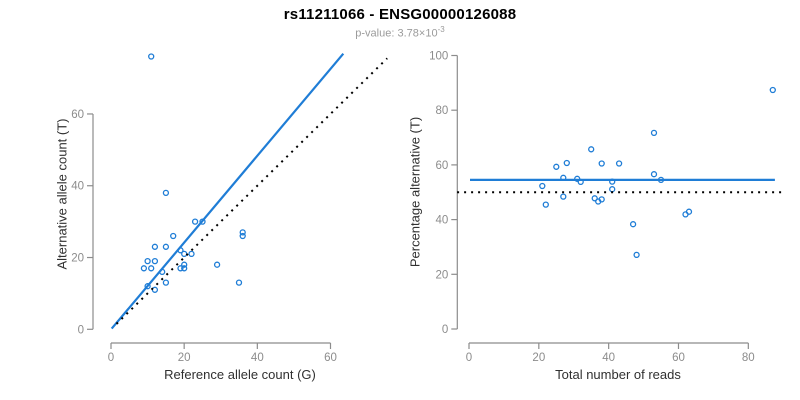  Describe the element at coordinates (442, 275) in the screenshot. I see `right-y-tick-label: 20` at that location.